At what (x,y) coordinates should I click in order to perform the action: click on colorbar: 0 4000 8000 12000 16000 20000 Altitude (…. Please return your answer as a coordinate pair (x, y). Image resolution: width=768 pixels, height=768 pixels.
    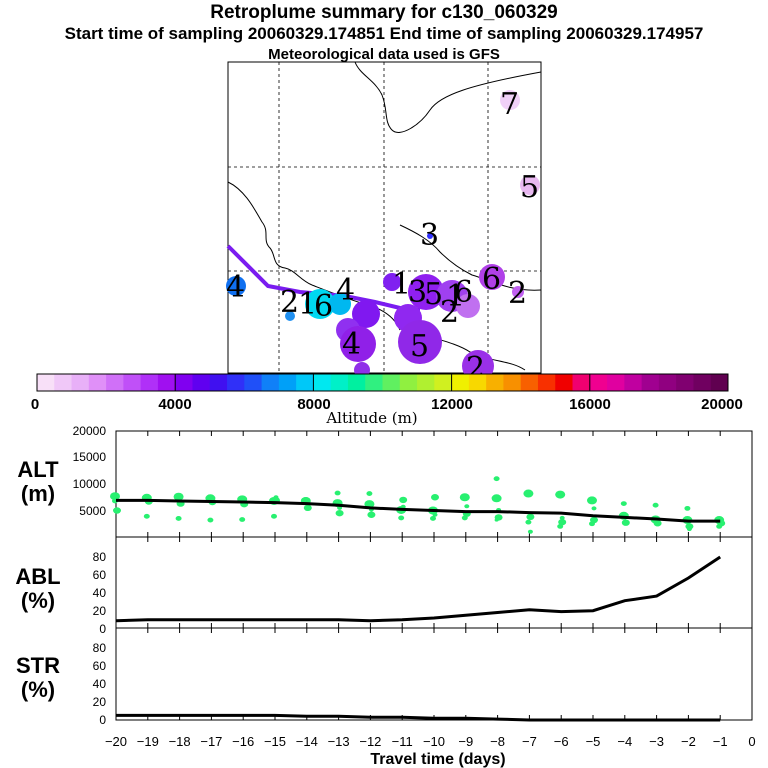
    Looking at the image, I should click on (387, 400).